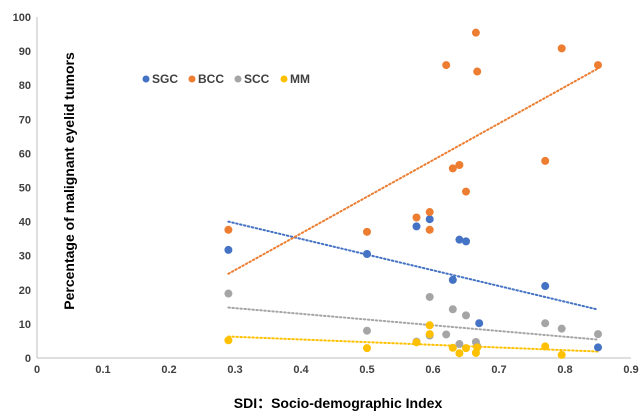 Image resolution: width=641 pixels, height=416 pixels. What do you see at coordinates (25, 154) in the screenshot?
I see `y-tick-label: 60` at bounding box center [25, 154].